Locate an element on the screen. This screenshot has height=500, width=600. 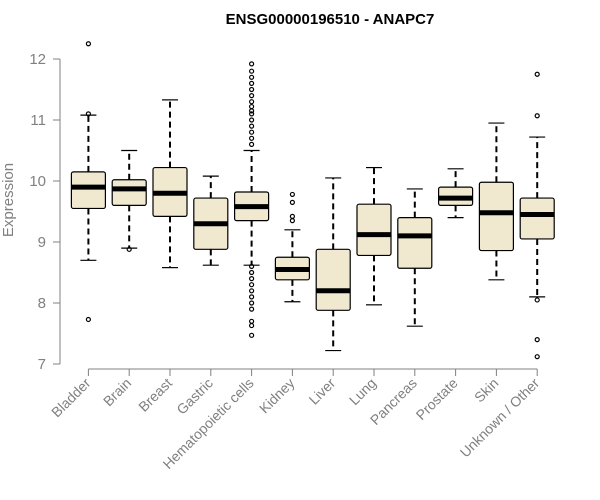
x-tick-label: Brain is located at coordinates (117, 392).